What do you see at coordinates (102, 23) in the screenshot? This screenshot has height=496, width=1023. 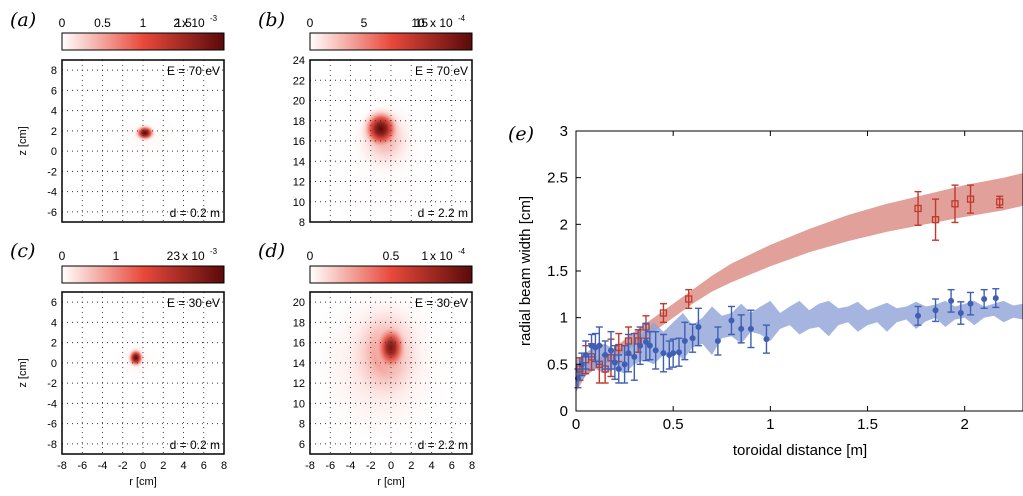 I see `a-colorbar-tick: 0.5` at bounding box center [102, 23].